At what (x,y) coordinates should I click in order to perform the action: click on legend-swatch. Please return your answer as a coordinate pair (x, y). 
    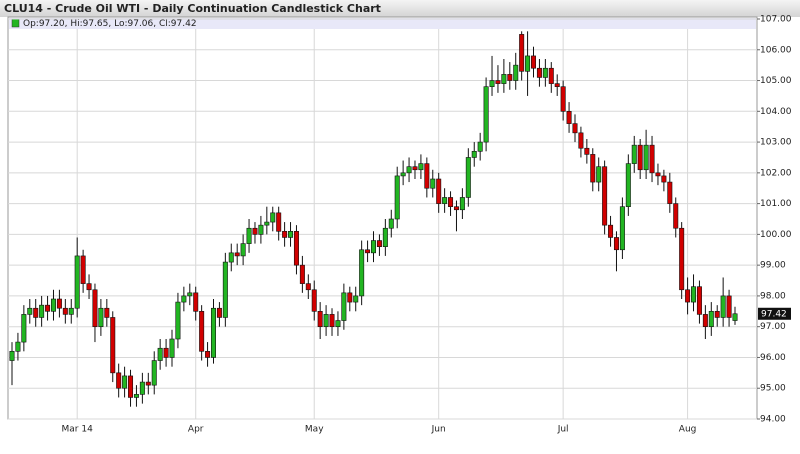
    Looking at the image, I should click on (15, 23).